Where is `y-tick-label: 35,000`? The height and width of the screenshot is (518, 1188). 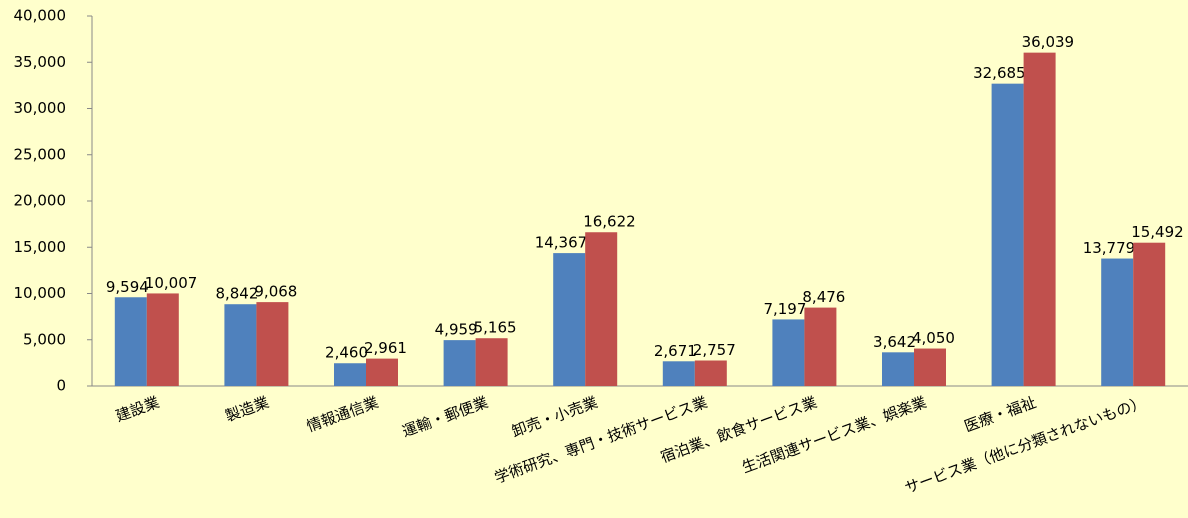
y-tick-label: 35,000 is located at coordinates (40, 62).